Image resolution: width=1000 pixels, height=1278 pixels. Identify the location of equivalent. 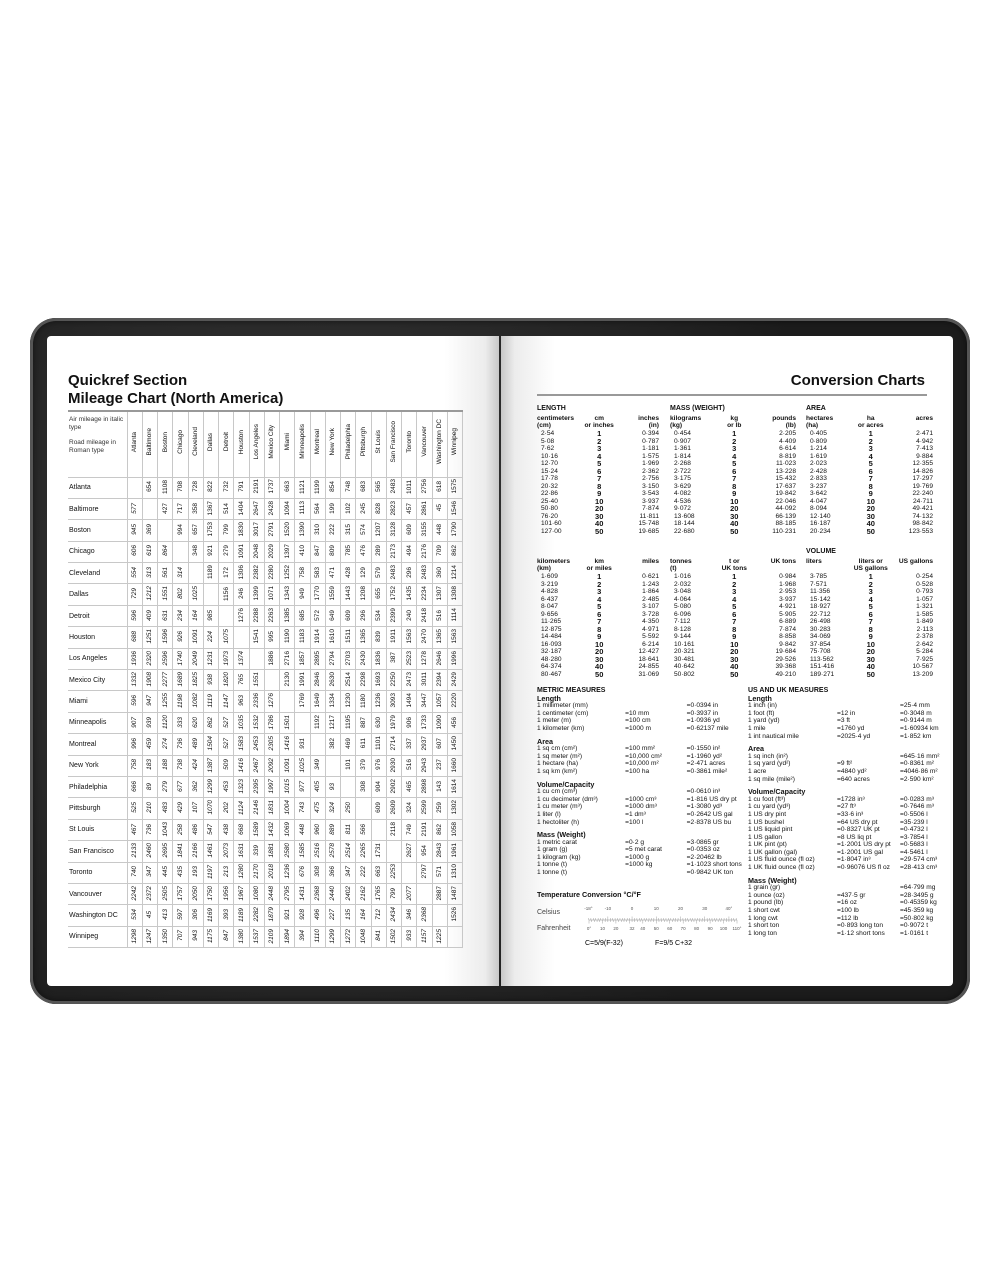
(656, 792).